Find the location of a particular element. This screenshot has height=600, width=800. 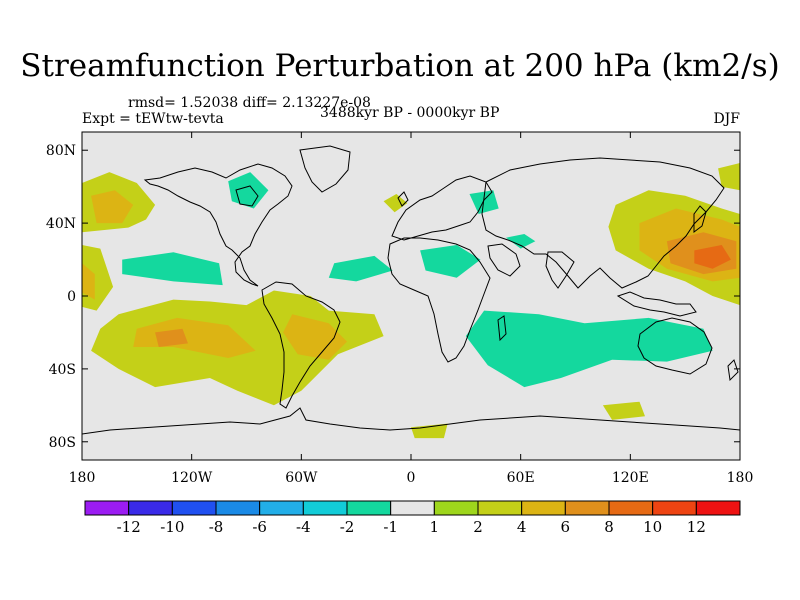

coast-africa is located at coordinates (439, 300).